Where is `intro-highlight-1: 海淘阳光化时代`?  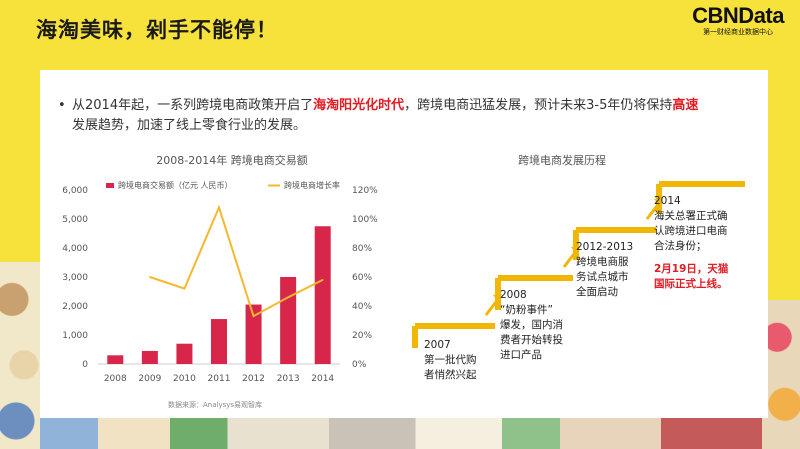 intro-highlight-1: 海淘阳光化时代 is located at coordinates (359, 105).